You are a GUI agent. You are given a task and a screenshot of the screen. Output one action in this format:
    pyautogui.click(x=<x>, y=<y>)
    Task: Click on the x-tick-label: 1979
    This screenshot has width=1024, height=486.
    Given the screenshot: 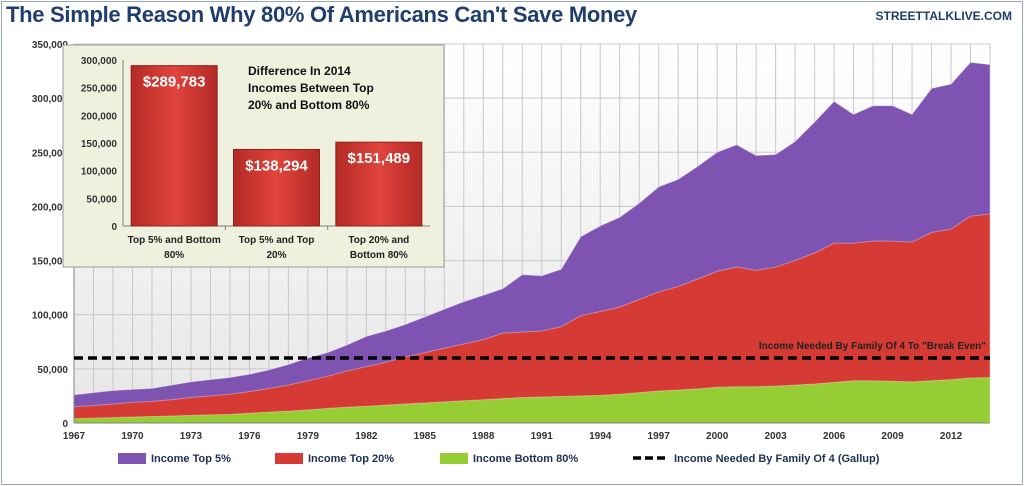 What is the action you would take?
    pyautogui.click(x=308, y=436)
    